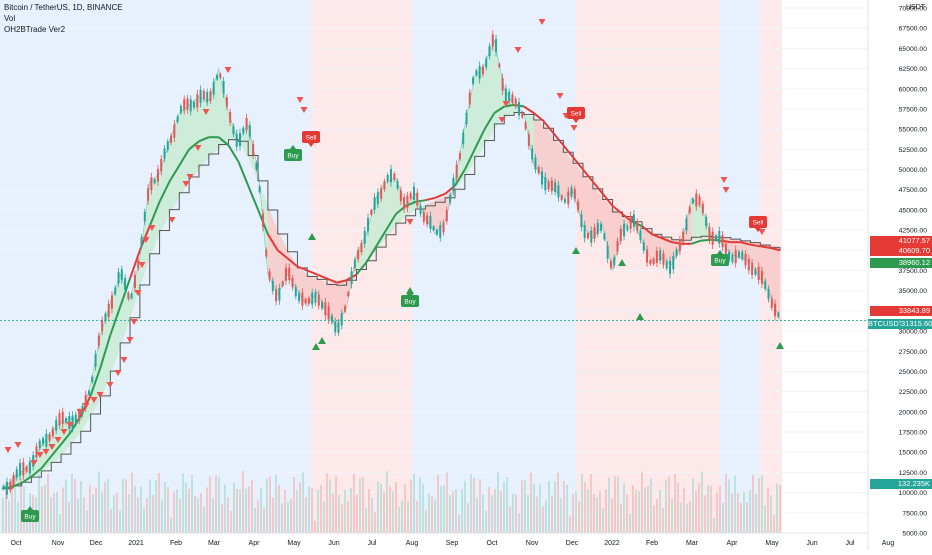 The image size is (932, 555). I want to click on x-tick-label: 2021, so click(136, 543).